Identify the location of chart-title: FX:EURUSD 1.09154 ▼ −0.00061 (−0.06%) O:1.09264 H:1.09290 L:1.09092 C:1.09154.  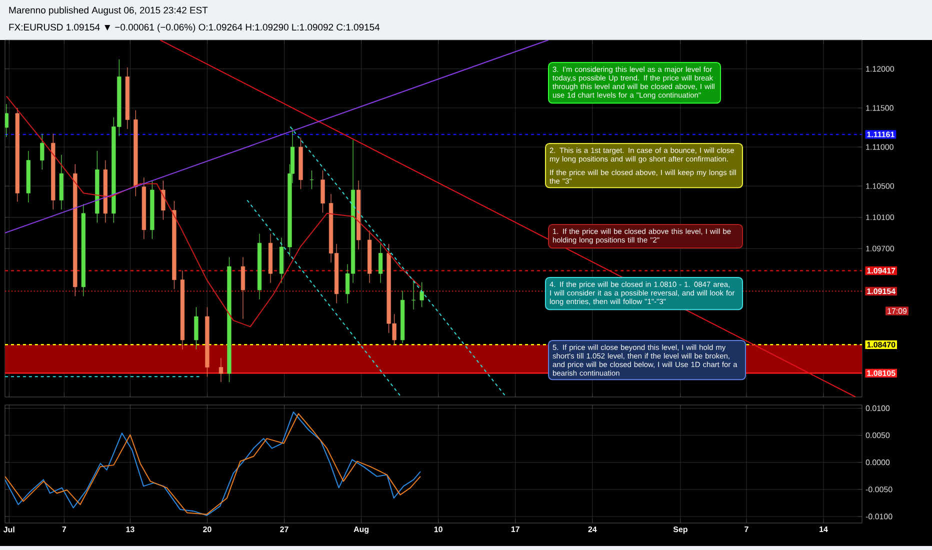
(194, 28).